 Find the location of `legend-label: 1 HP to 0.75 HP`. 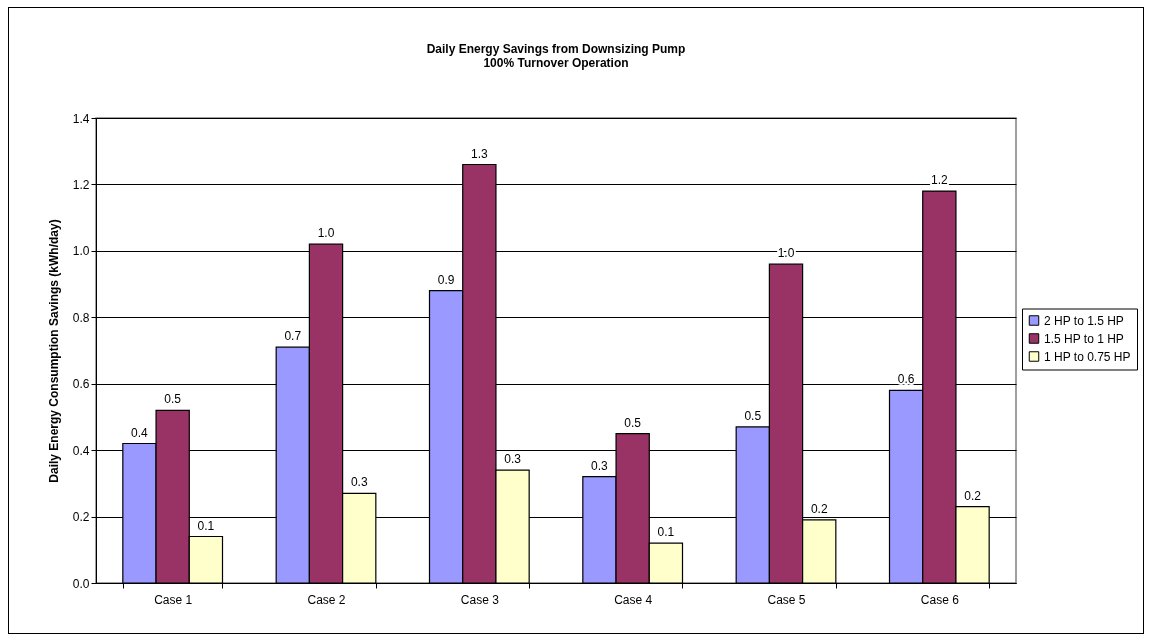

legend-label: 1 HP to 0.75 HP is located at coordinates (1087, 356).